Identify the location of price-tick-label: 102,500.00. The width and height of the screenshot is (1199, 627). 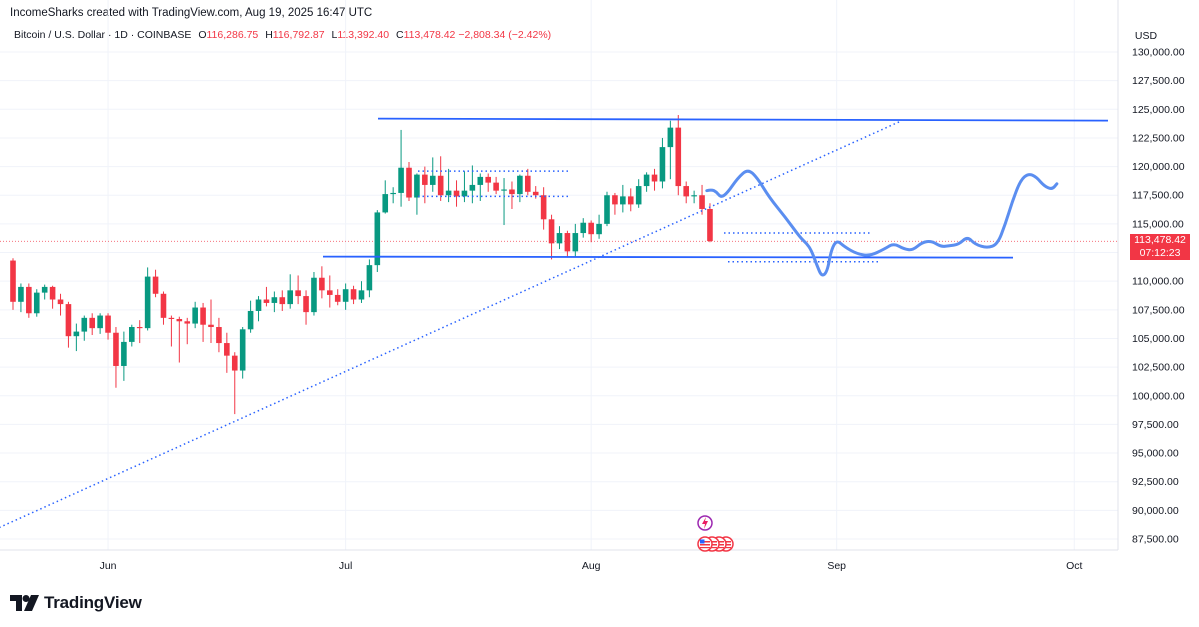
(1158, 368).